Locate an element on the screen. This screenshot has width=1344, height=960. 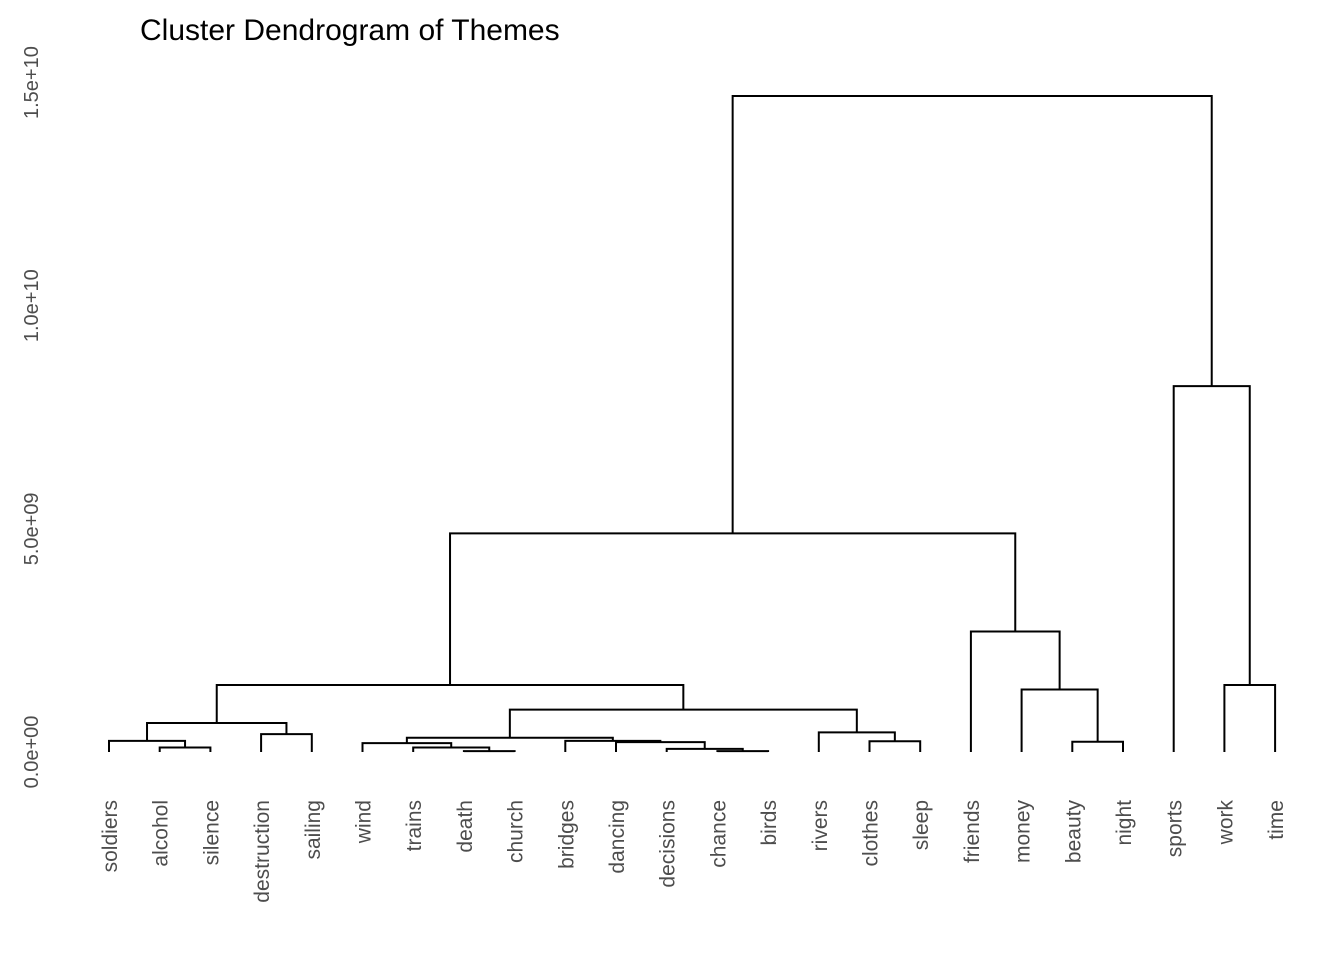
leaf-label: trains is located at coordinates (414, 825).